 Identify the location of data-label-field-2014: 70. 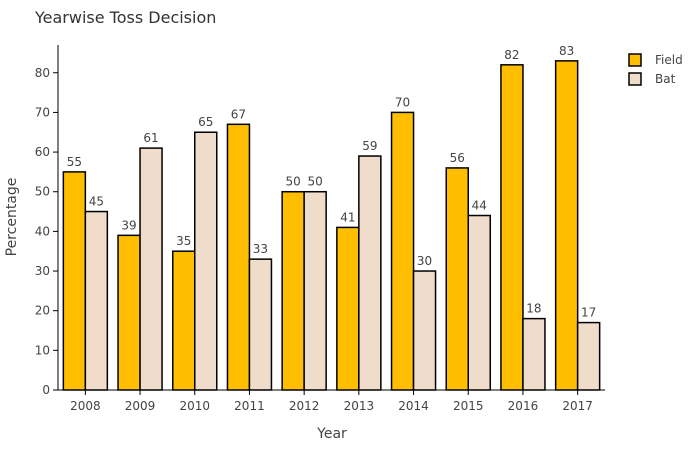
(402, 102).